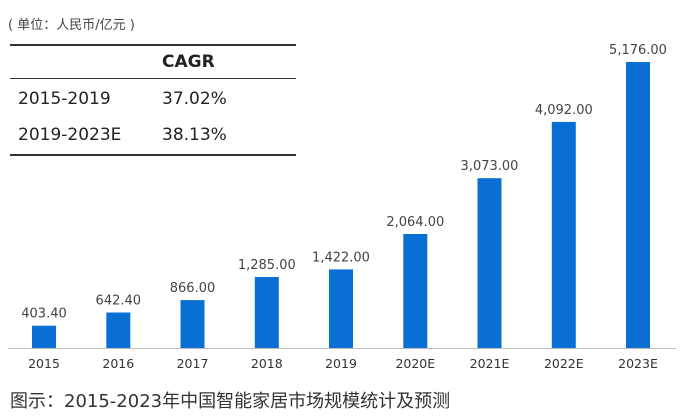 The image size is (684, 416). I want to click on bar-2020E, so click(415, 291).